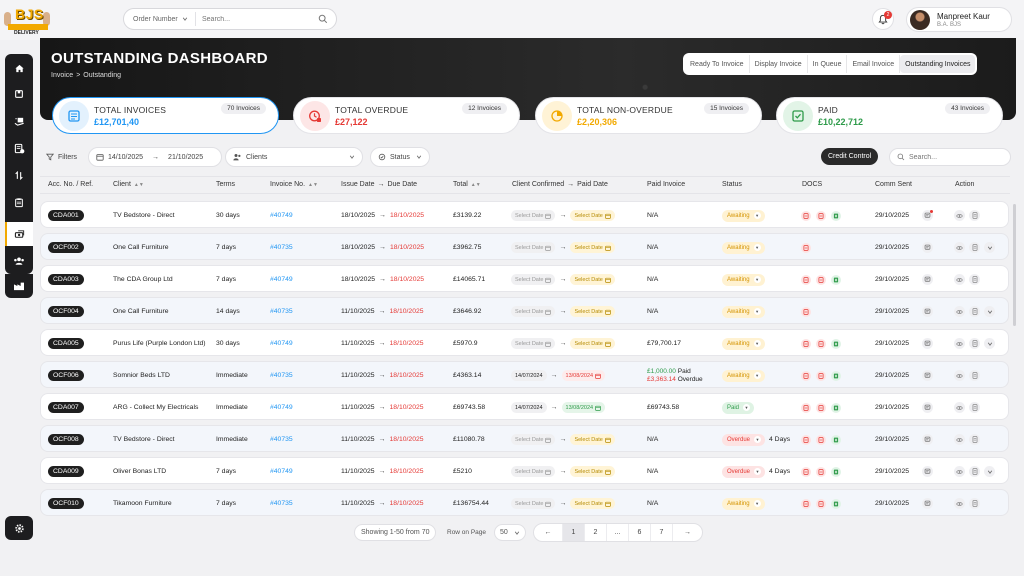  What do you see at coordinates (828, 64) in the screenshot?
I see `tab-in-queue: In Queue` at bounding box center [828, 64].